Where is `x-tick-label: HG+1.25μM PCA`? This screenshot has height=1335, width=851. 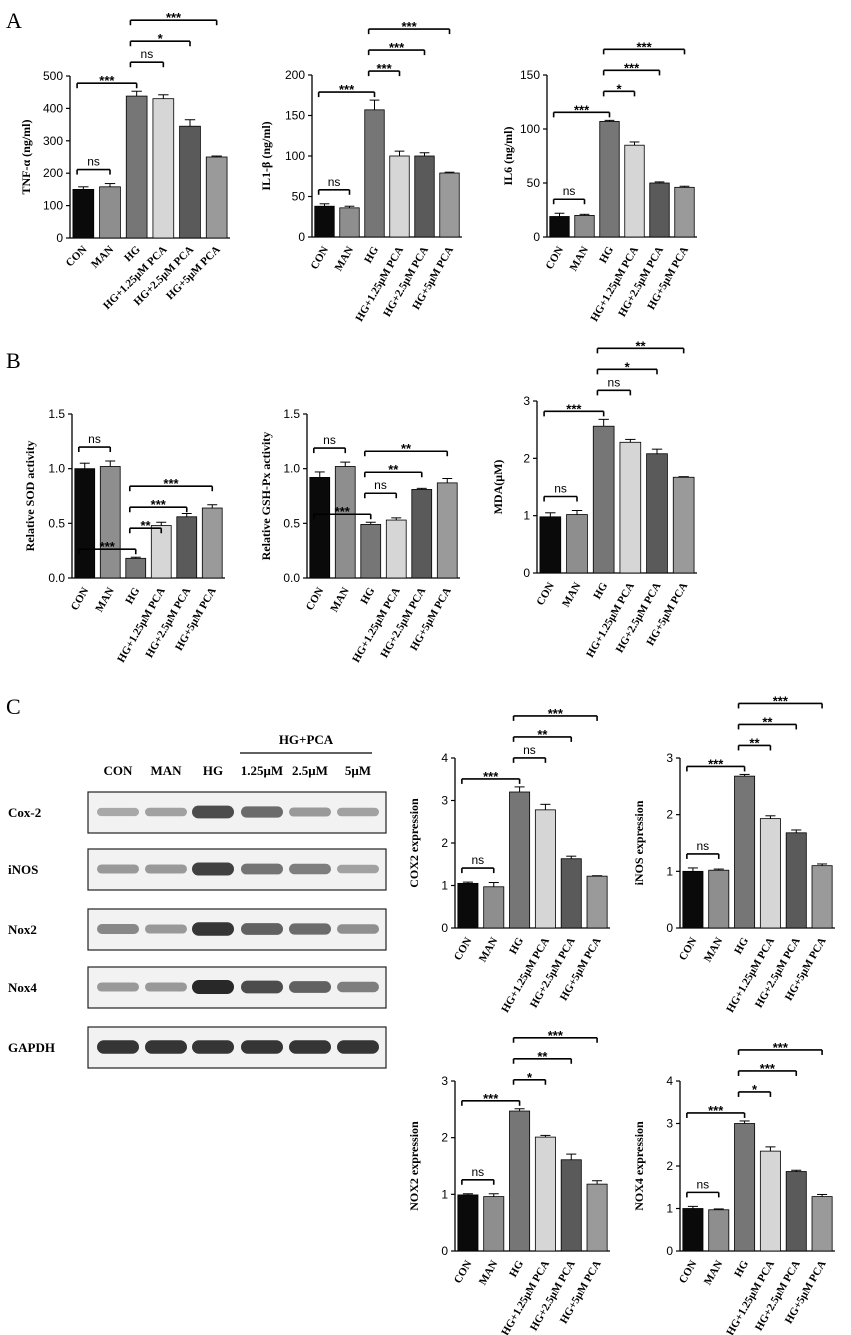
x-tick-label: HG+1.25μM PCA is located at coordinates (750, 1296).